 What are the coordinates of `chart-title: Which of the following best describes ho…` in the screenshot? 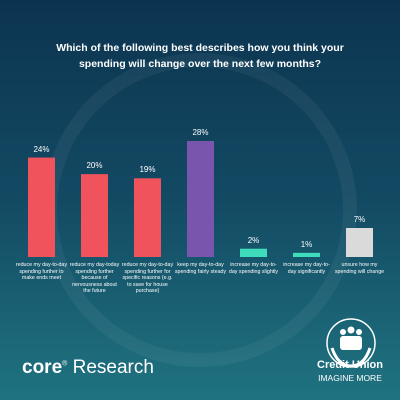 It's located at (200, 56).